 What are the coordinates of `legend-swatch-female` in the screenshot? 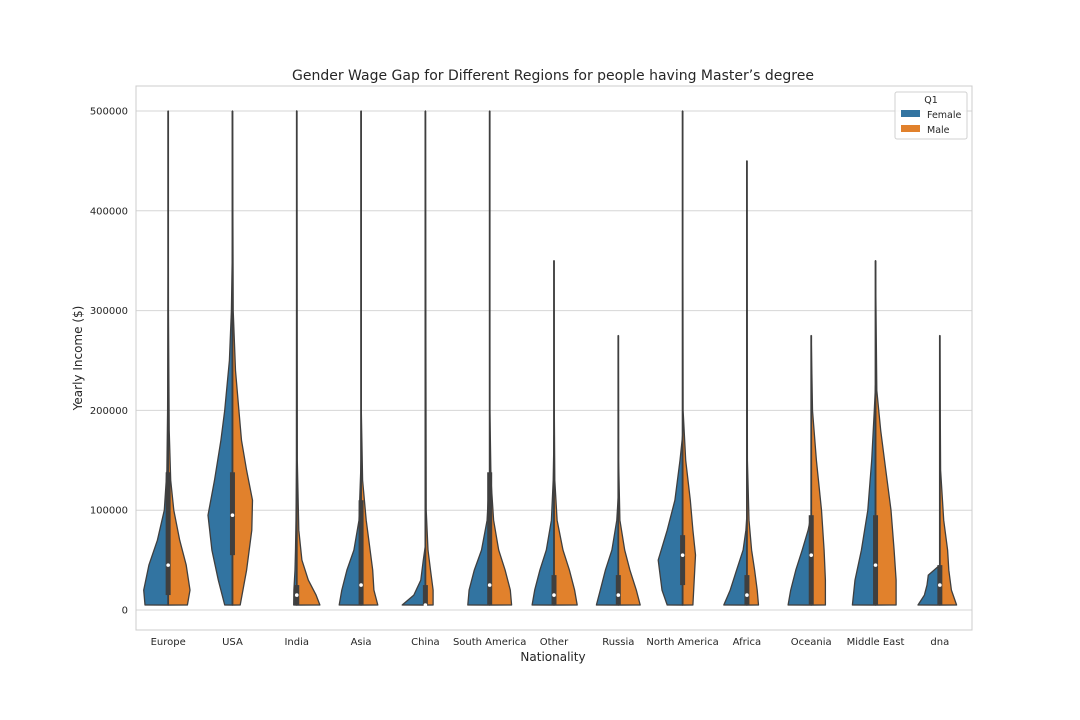 It's located at (910, 113).